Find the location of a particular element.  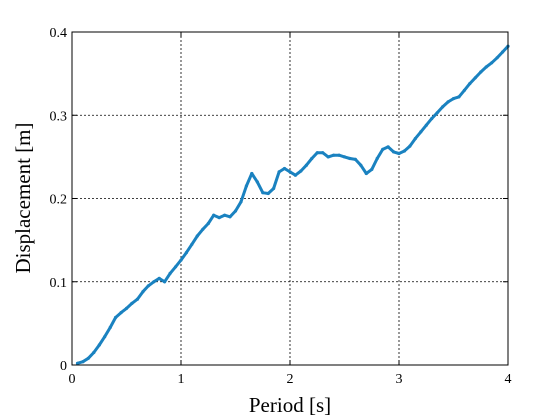

x-tick-label: 2 is located at coordinates (290, 379).